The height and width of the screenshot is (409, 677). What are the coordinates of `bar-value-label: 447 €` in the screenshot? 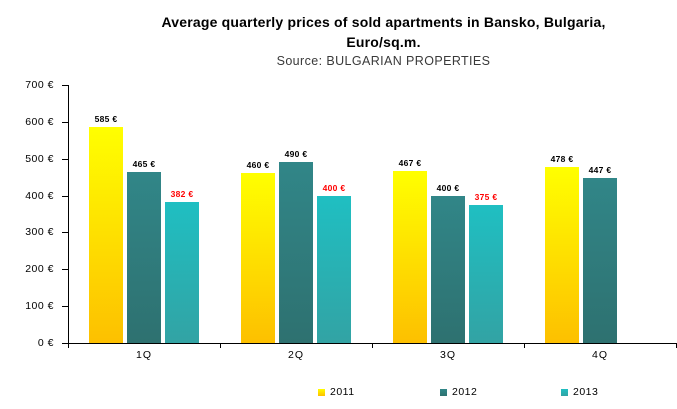 It's located at (600, 170).